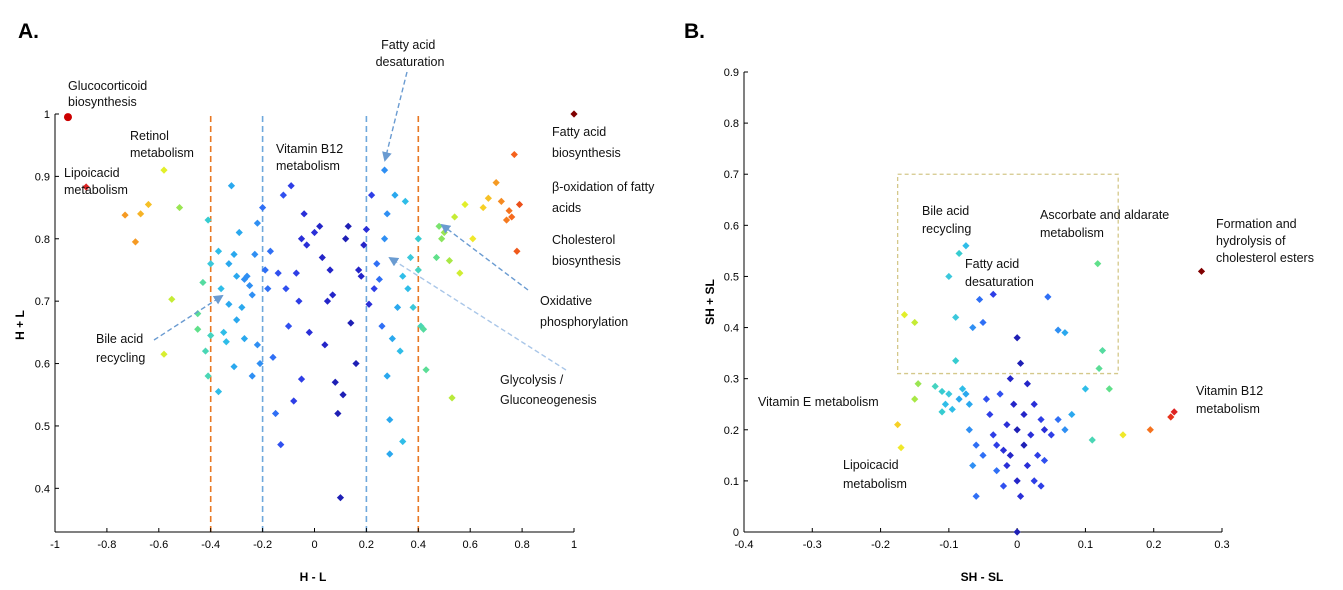 Image resolution: width=1343 pixels, height=590 pixels. What do you see at coordinates (586, 261) in the screenshot?
I see `annotation-cholesterol-biosynthesis-line-2: biosynthesis` at bounding box center [586, 261].